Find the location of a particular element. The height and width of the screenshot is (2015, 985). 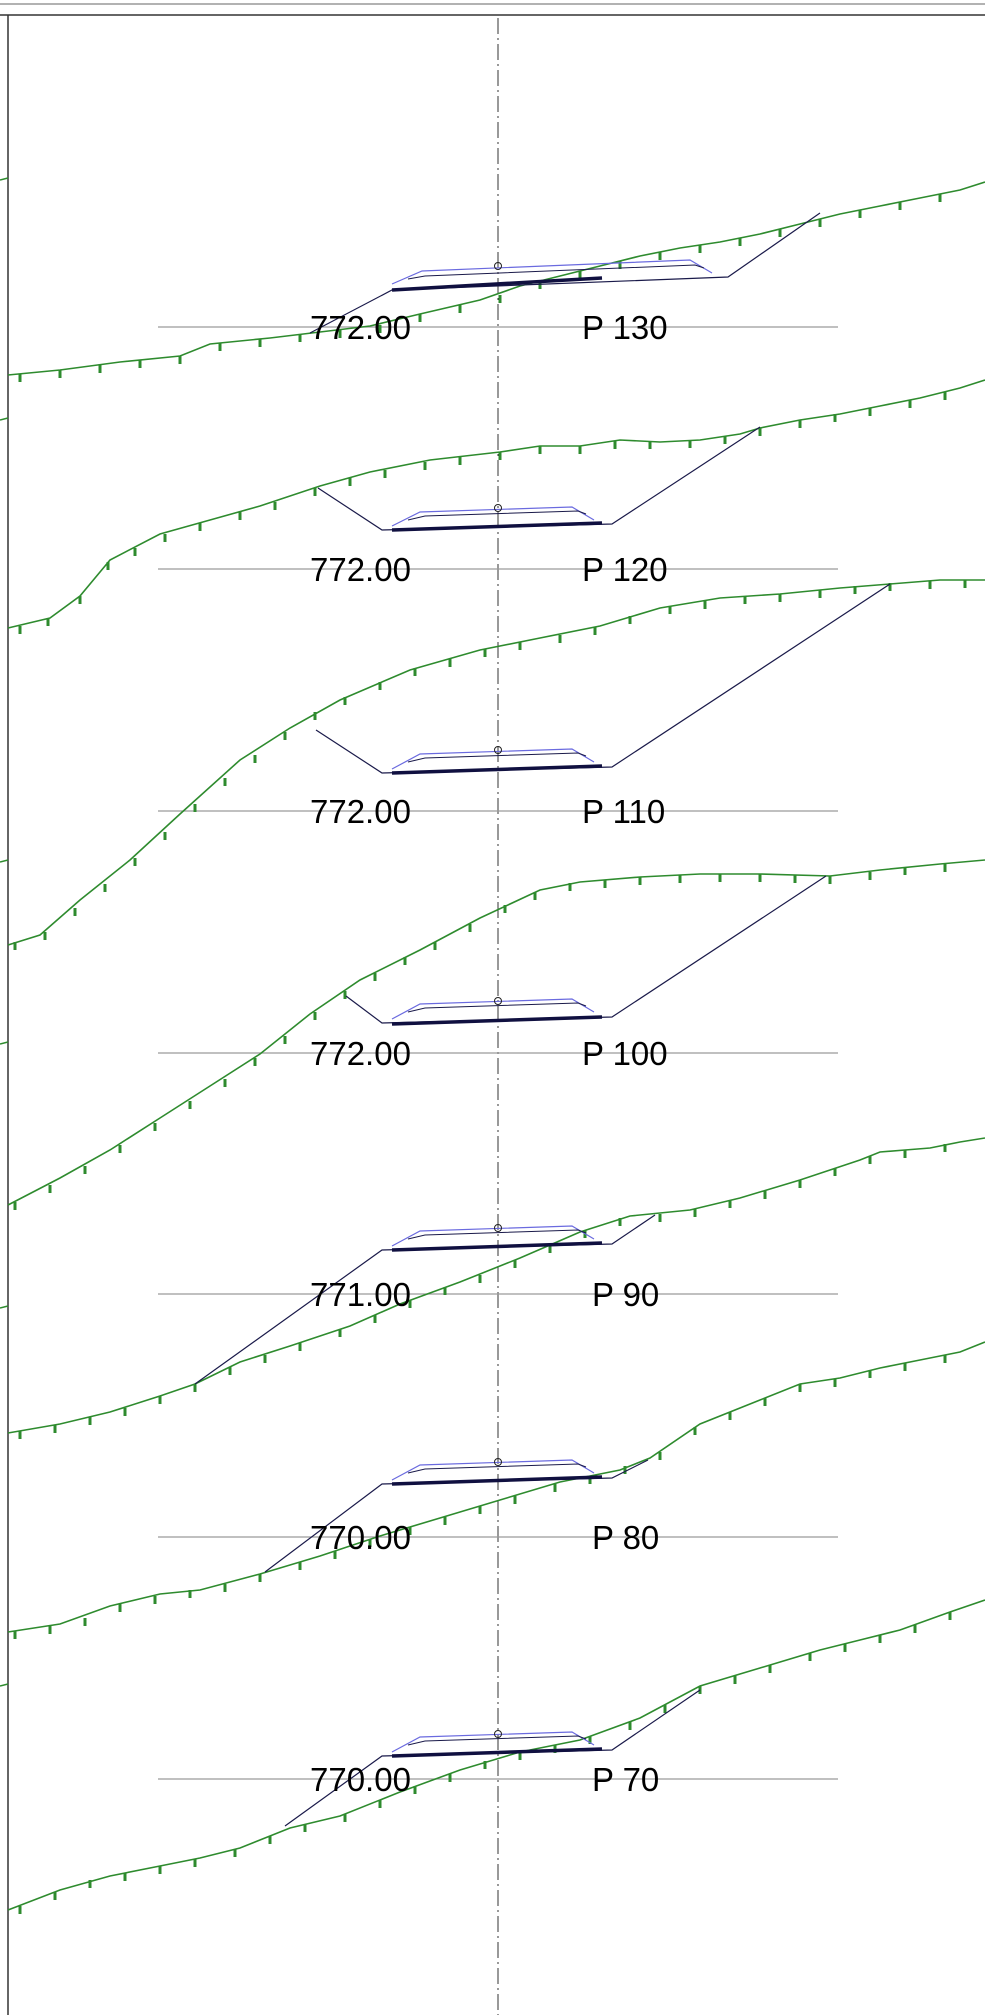

section-station-label: P 100 is located at coordinates (625, 1053).